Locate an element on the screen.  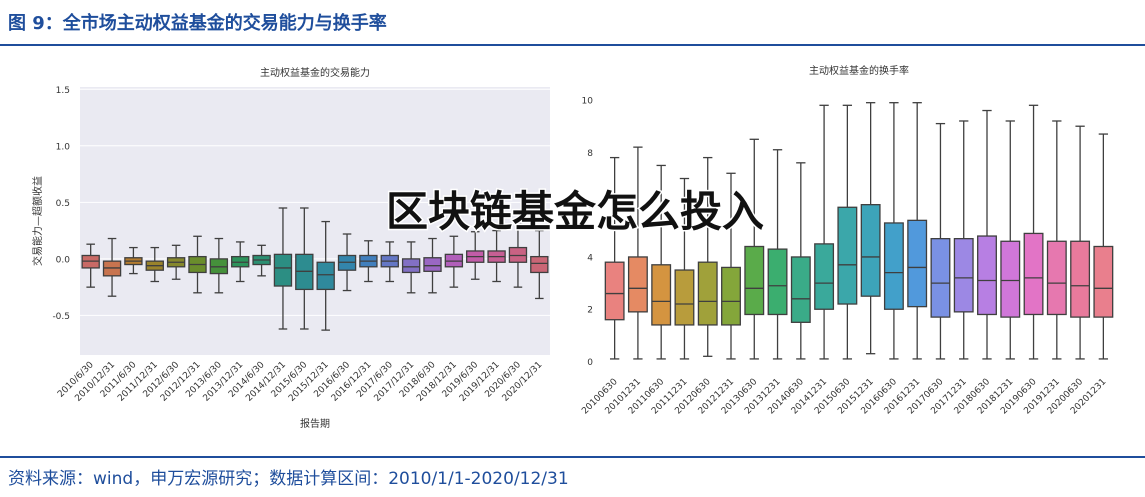
y-tick-label: 10 is located at coordinates (588, 102).